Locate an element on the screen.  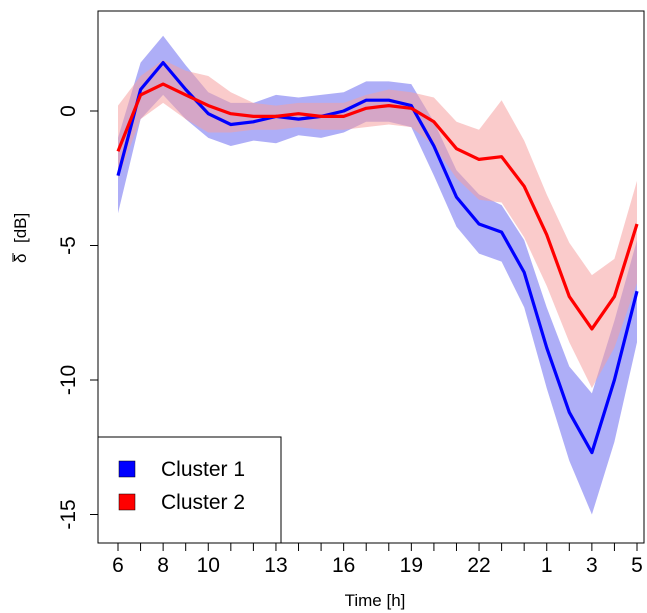
x-tick-label: 3 is located at coordinates (592, 565).